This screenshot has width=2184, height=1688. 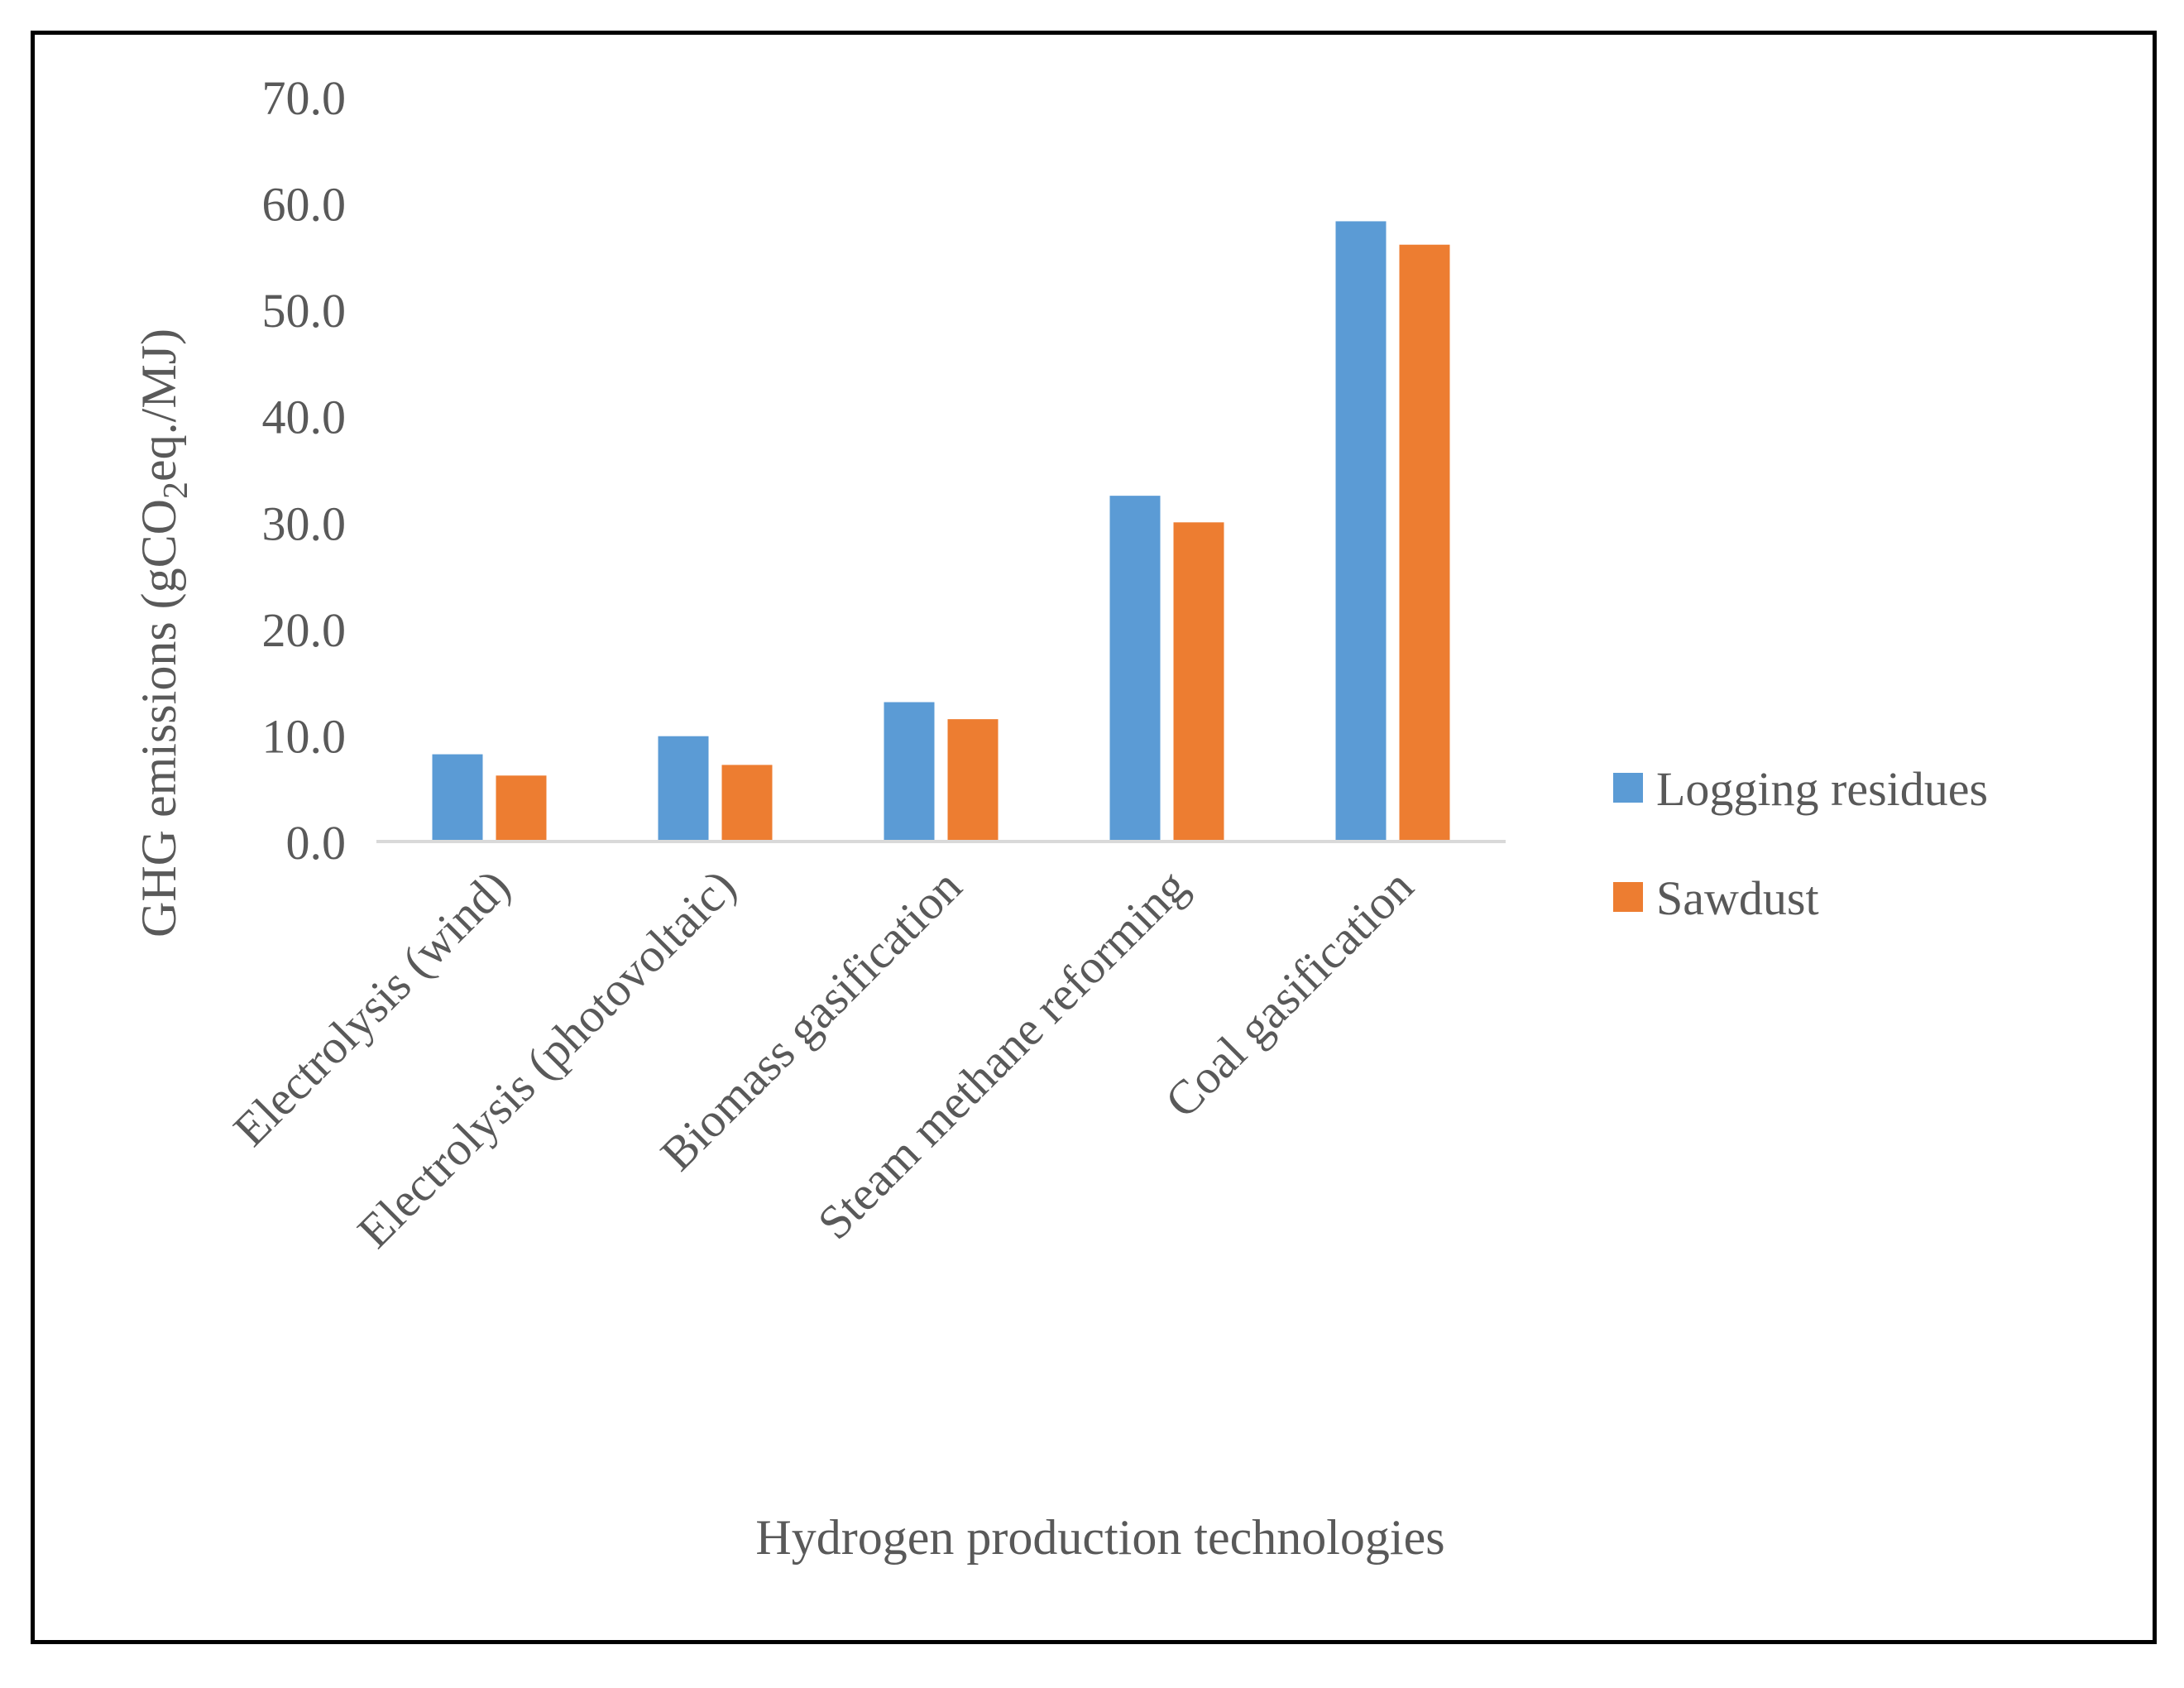 What do you see at coordinates (1800, 843) in the screenshot?
I see `legend: Logging residues Sawdust` at bounding box center [1800, 843].